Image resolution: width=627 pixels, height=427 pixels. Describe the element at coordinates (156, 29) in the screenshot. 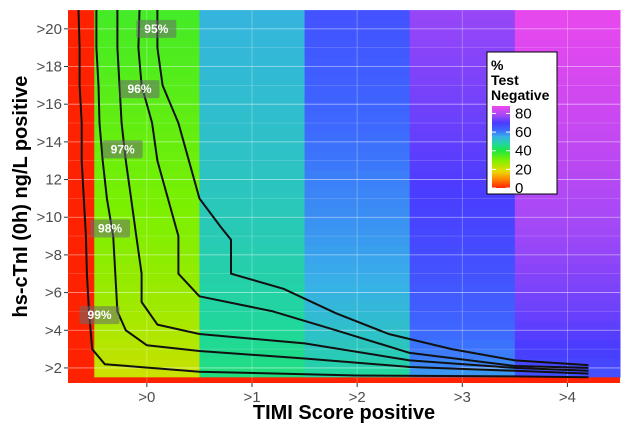

I see `contour-label: 95%` at that location.